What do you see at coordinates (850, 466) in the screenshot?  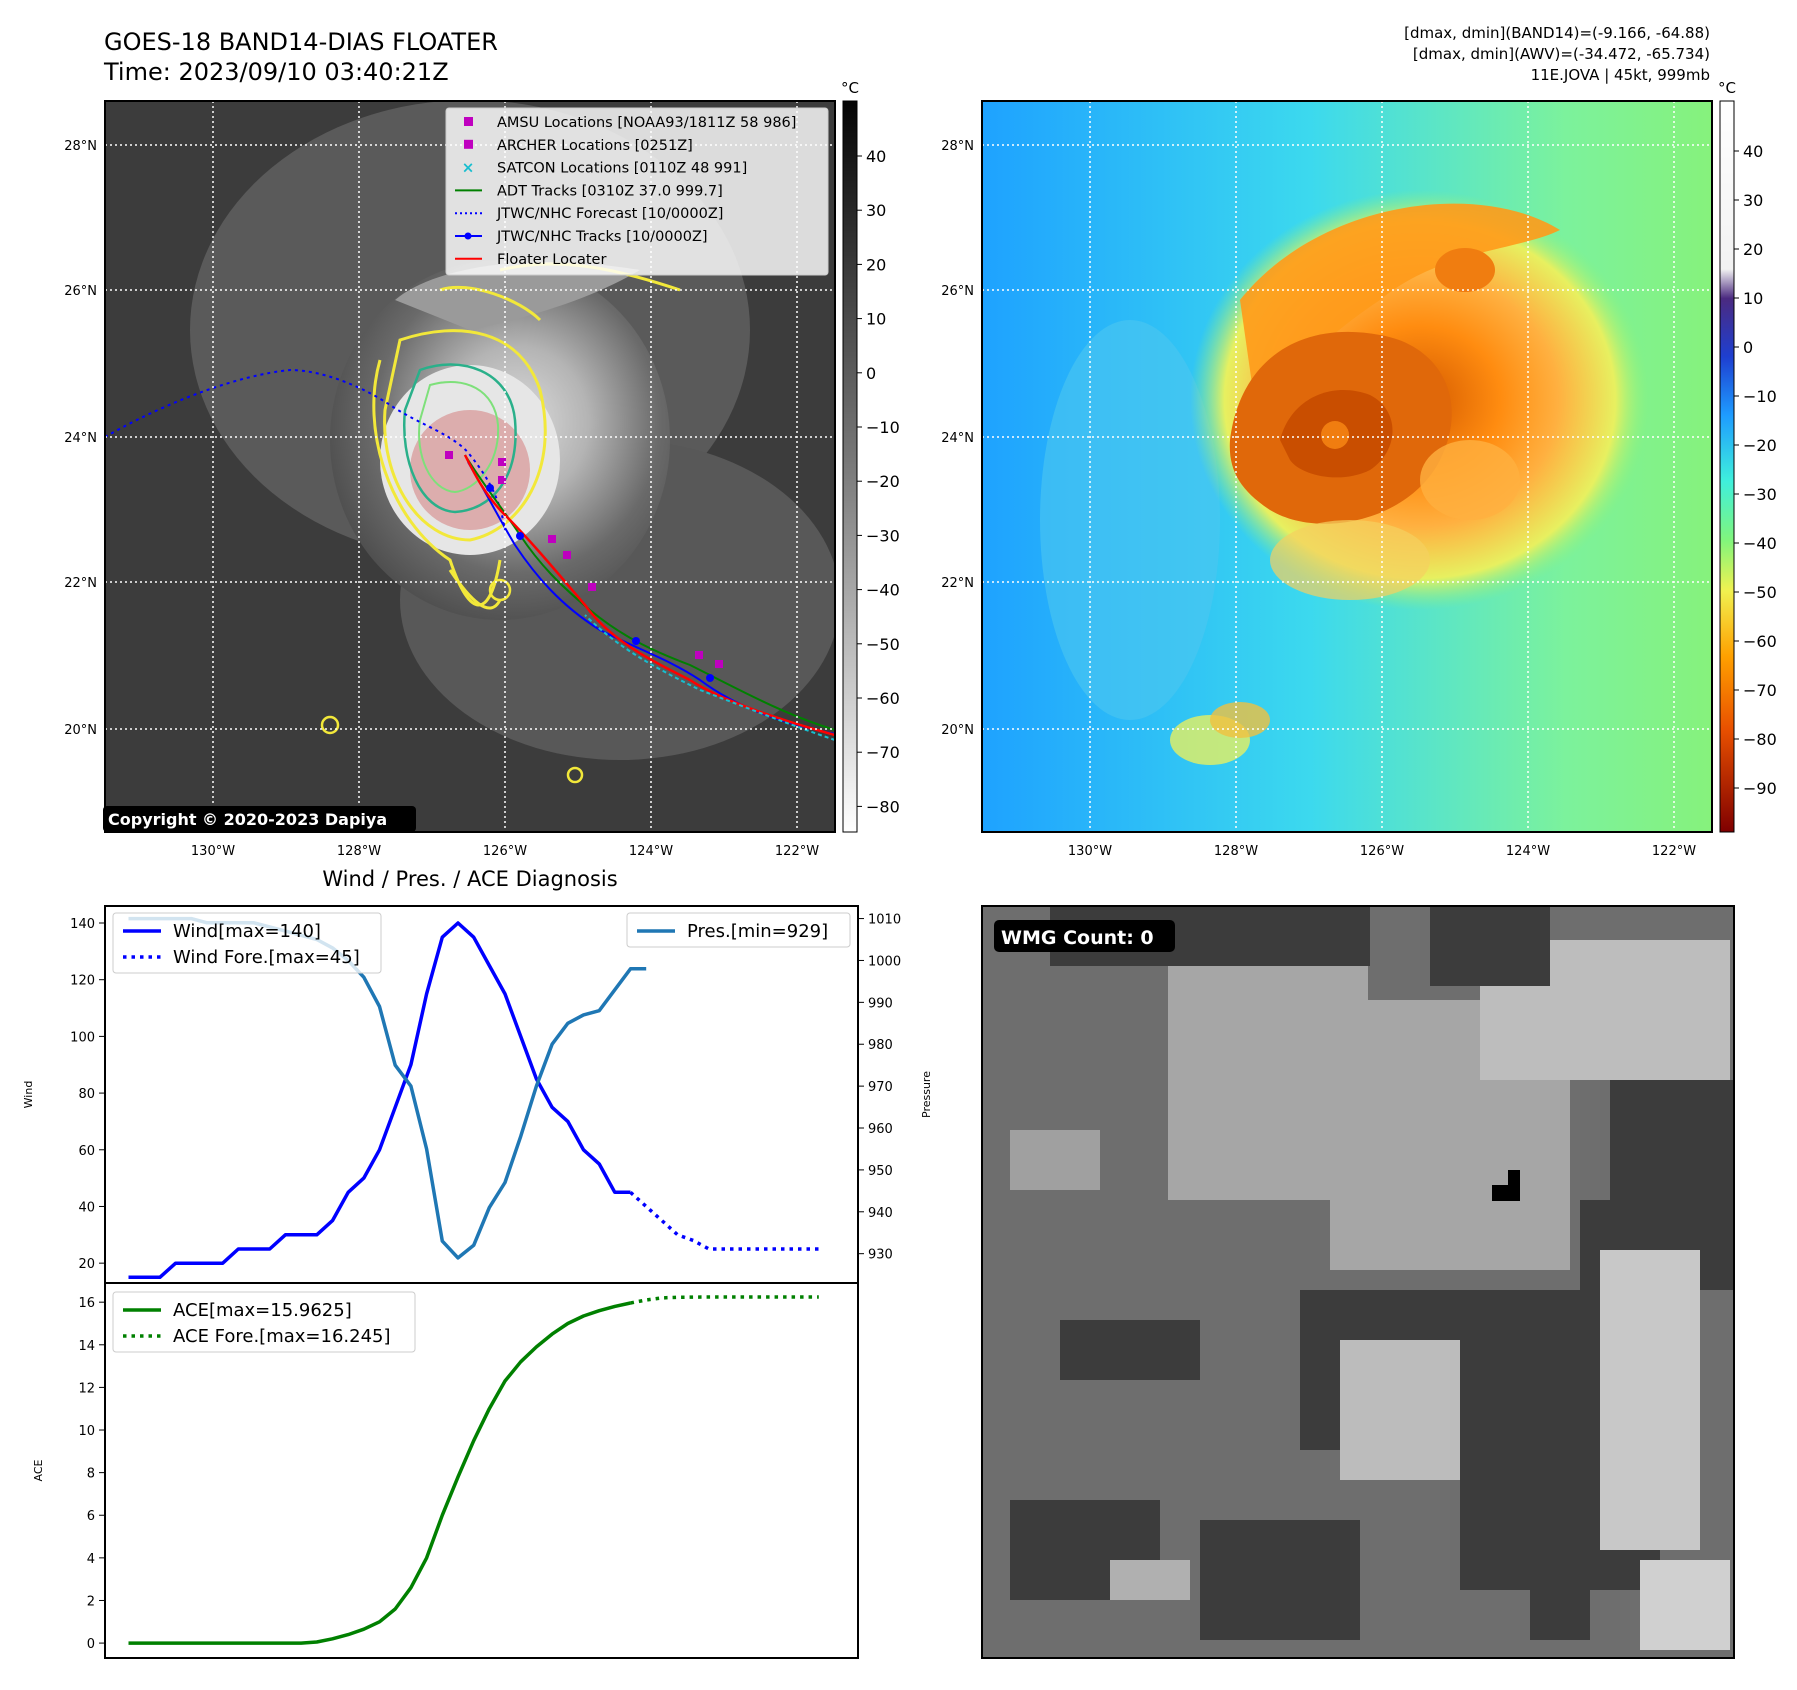 I see `ir-colorbar` at bounding box center [850, 466].